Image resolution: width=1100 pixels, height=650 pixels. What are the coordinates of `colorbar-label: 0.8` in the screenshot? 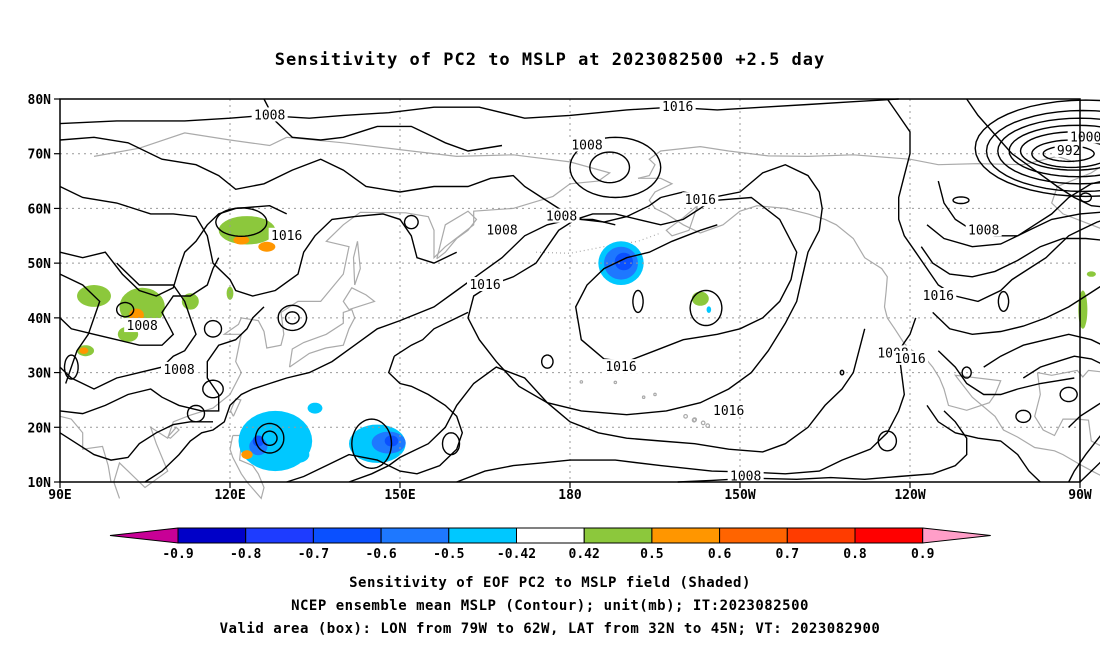 It's located at (855, 554).